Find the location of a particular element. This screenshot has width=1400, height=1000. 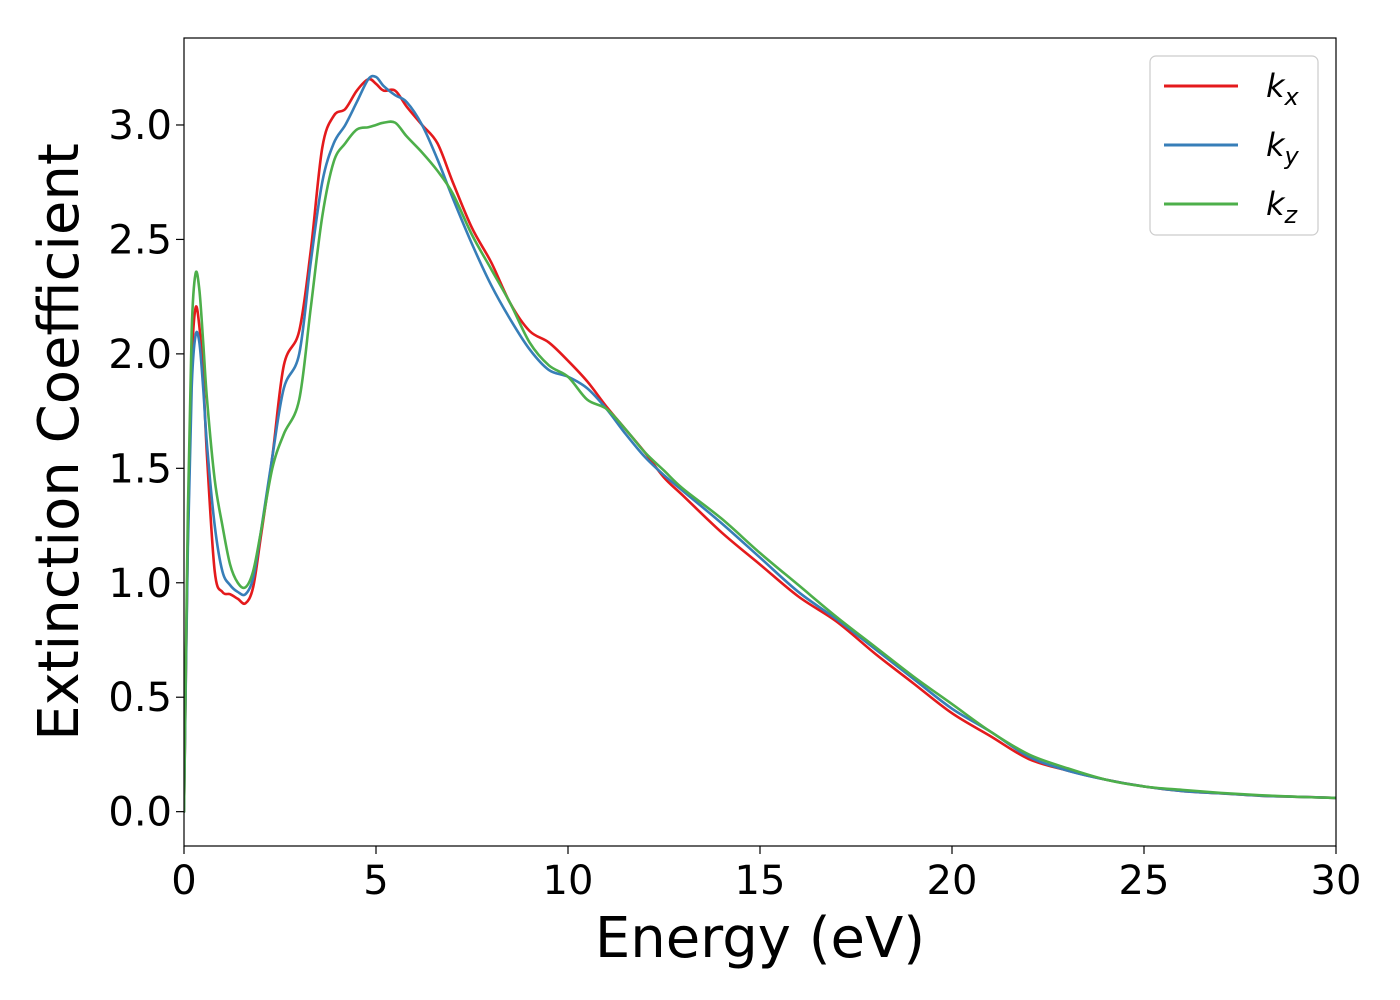

legend-label-kx: kx is located at coordinates (1283, 89).